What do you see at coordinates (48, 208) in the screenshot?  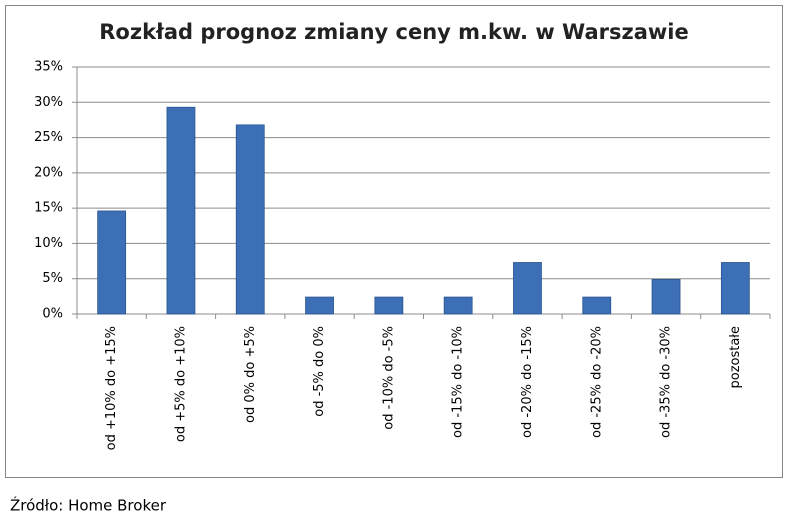 I see `y-tick-label: 15%` at bounding box center [48, 208].